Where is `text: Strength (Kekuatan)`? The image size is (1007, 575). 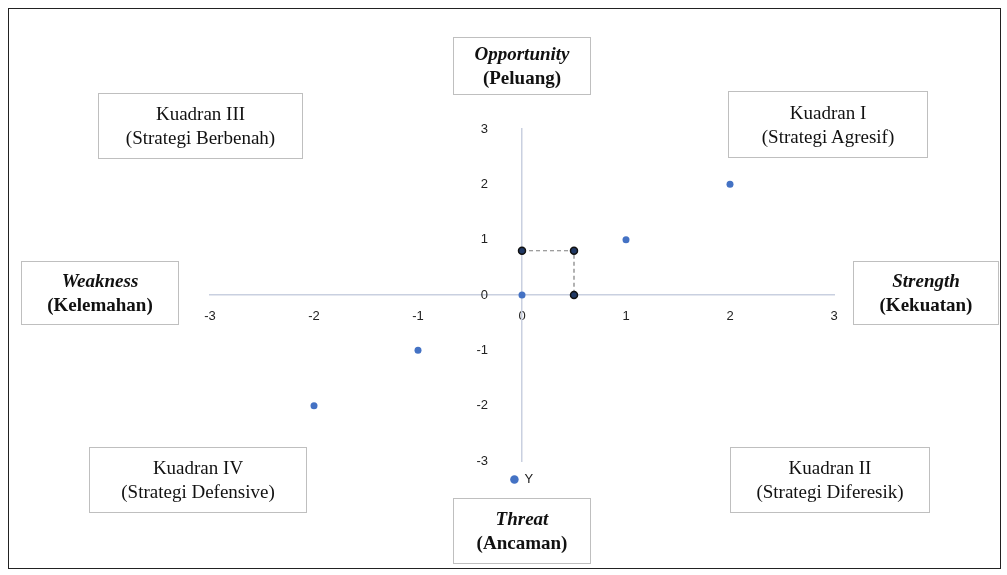 text: Strength (Kekuatan) is located at coordinates (926, 293).